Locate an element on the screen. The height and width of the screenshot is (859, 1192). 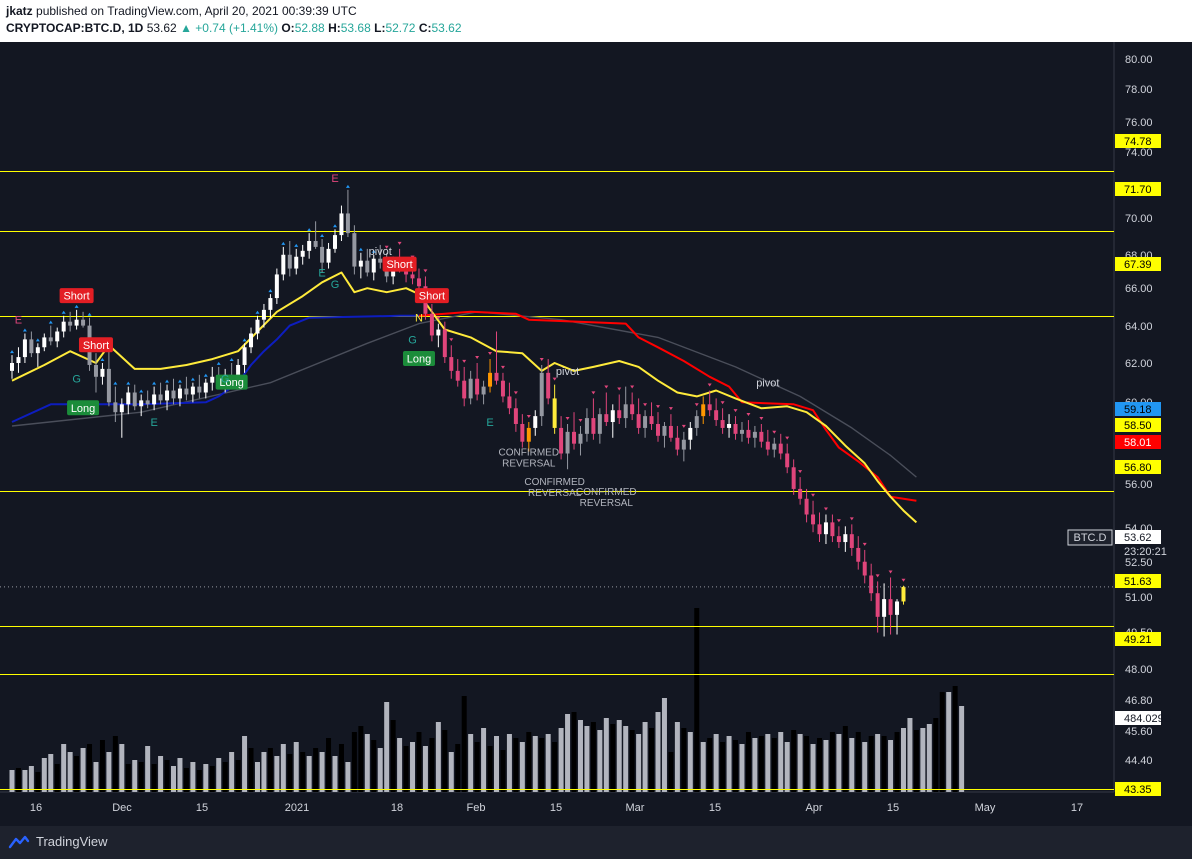
price-tick: 52.50 is located at coordinates (1139, 563).